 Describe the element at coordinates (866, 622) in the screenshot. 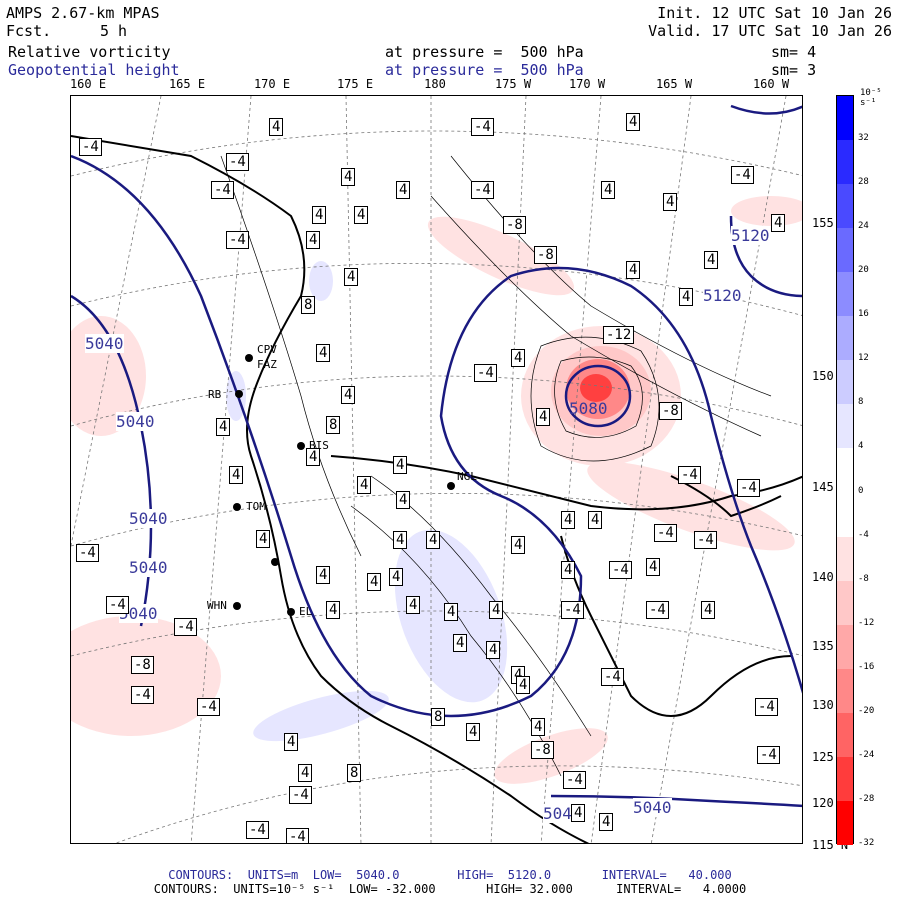

I see `colorbar-label: -12` at that location.